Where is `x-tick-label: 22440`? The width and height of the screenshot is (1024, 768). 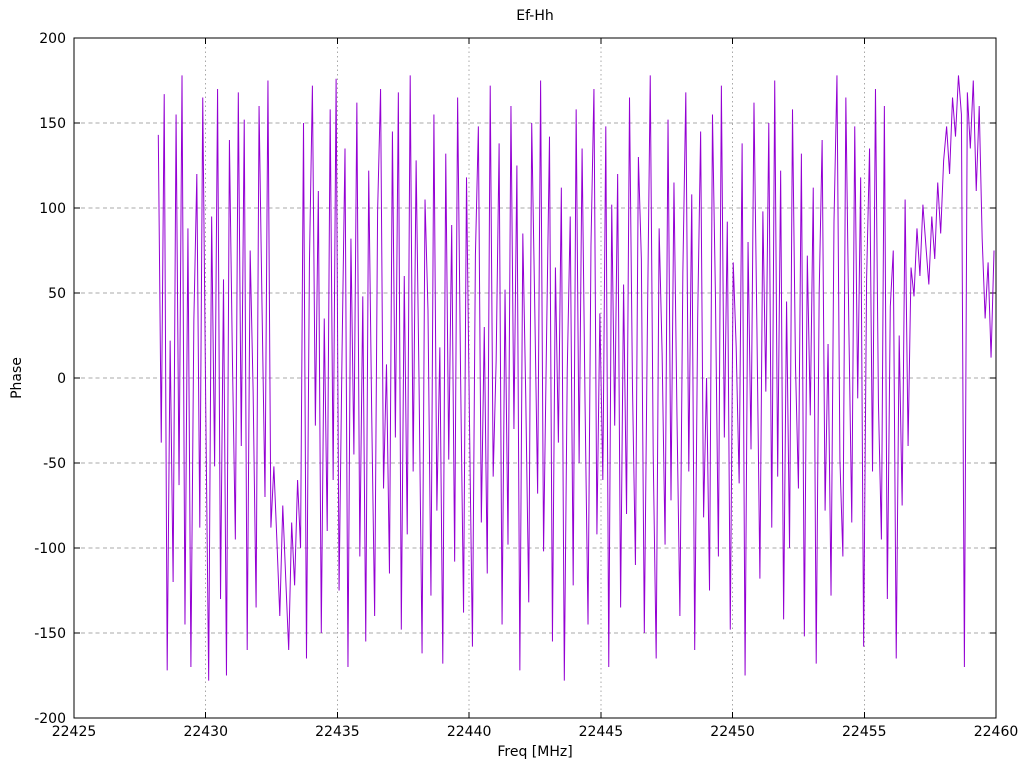 x-tick-label: 22440 is located at coordinates (469, 732).